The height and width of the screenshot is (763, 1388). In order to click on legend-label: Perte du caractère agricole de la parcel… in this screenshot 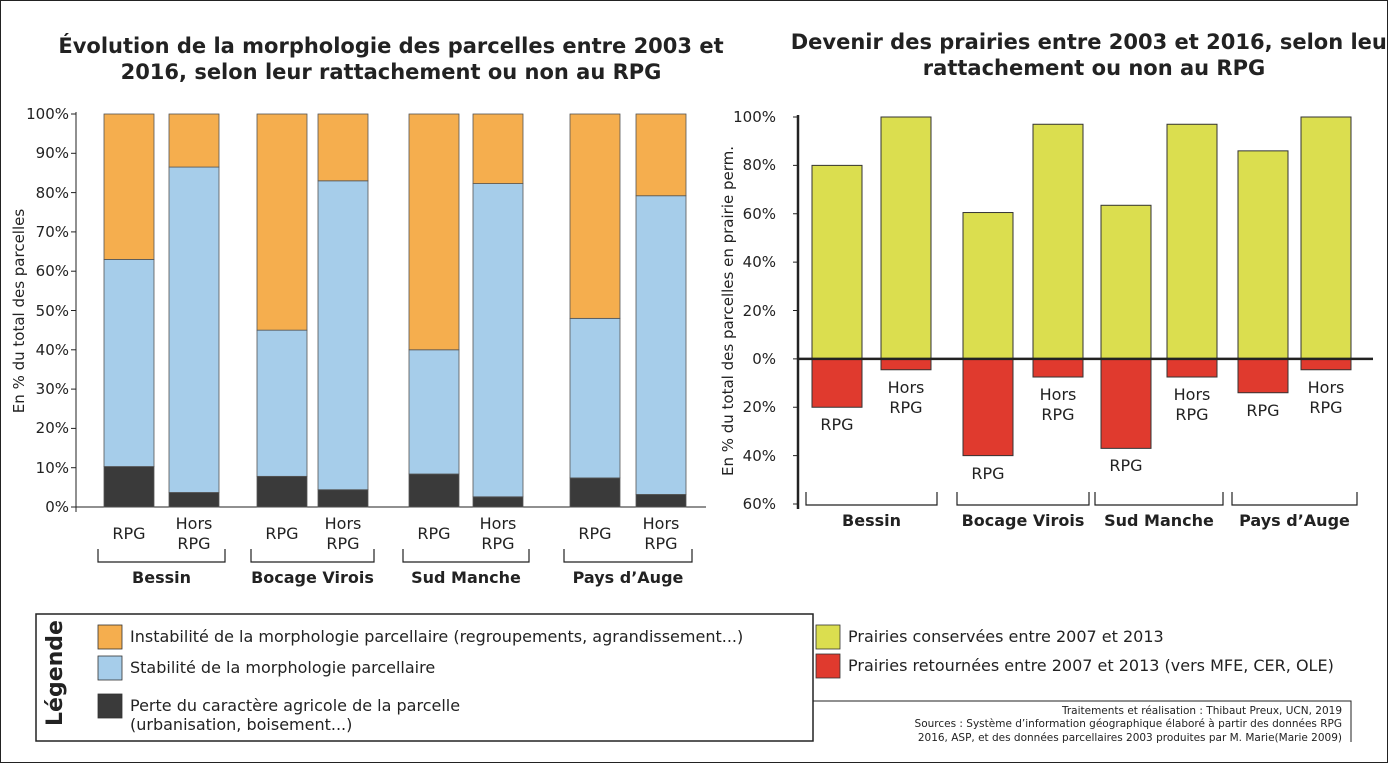, I will do `click(295, 715)`.